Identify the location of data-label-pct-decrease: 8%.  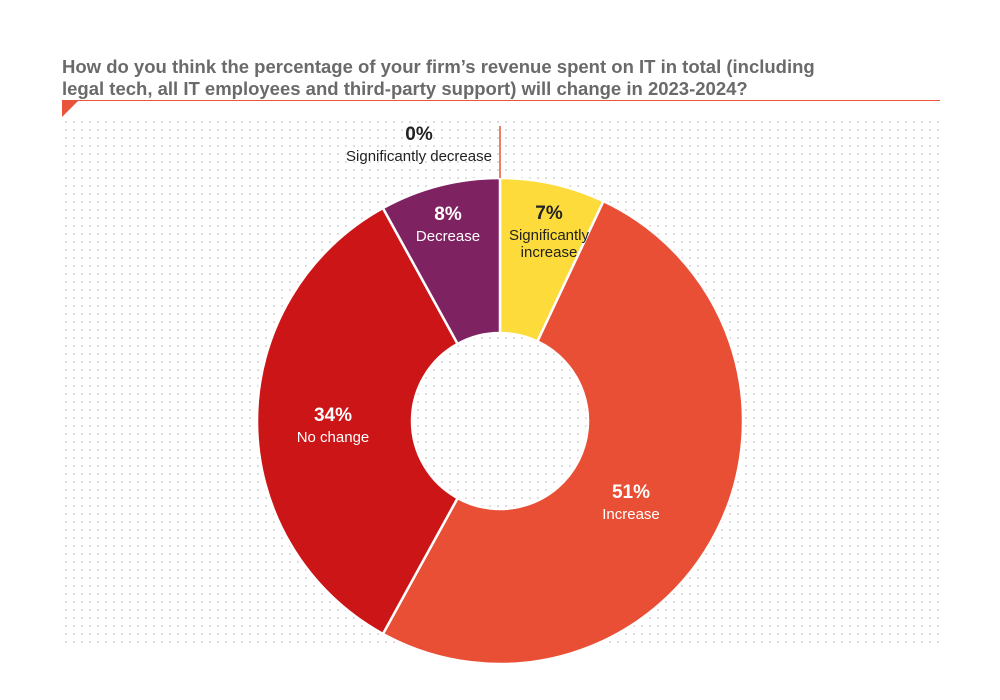
(448, 214).